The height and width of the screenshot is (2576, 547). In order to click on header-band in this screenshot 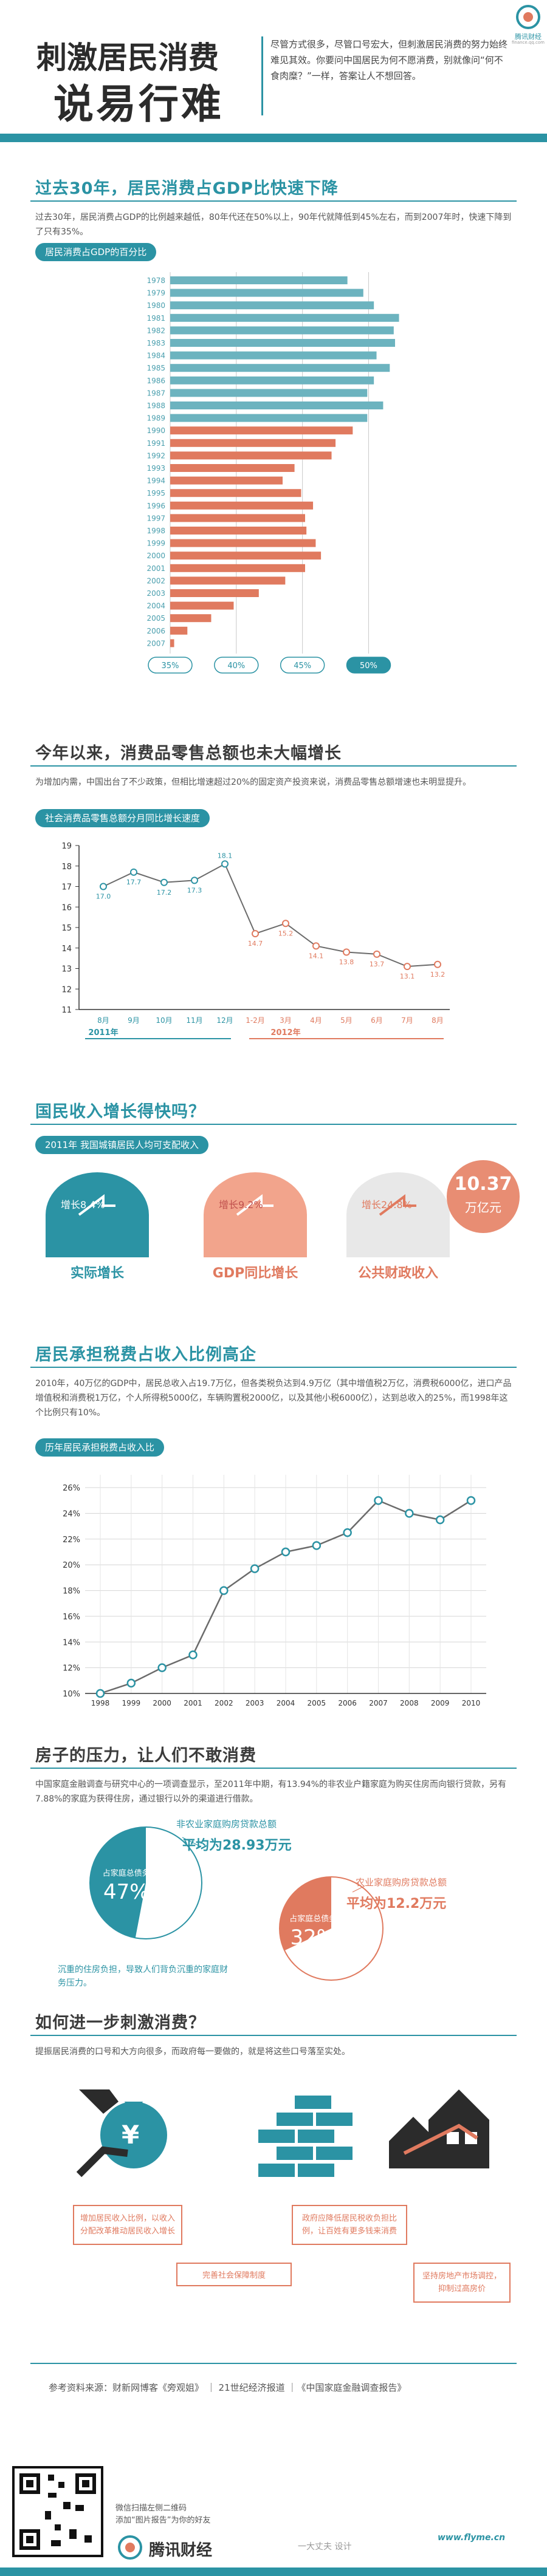, I will do `click(273, 138)`.